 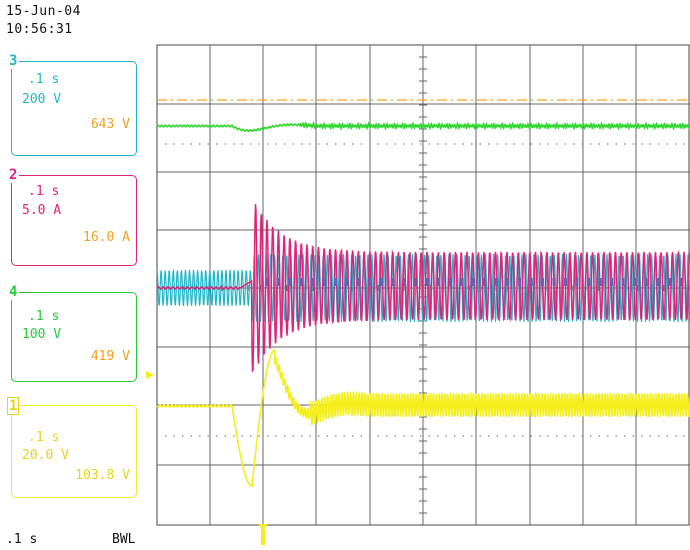 I want to click on channel-2-scale: 5.0 A, so click(x=42, y=210).